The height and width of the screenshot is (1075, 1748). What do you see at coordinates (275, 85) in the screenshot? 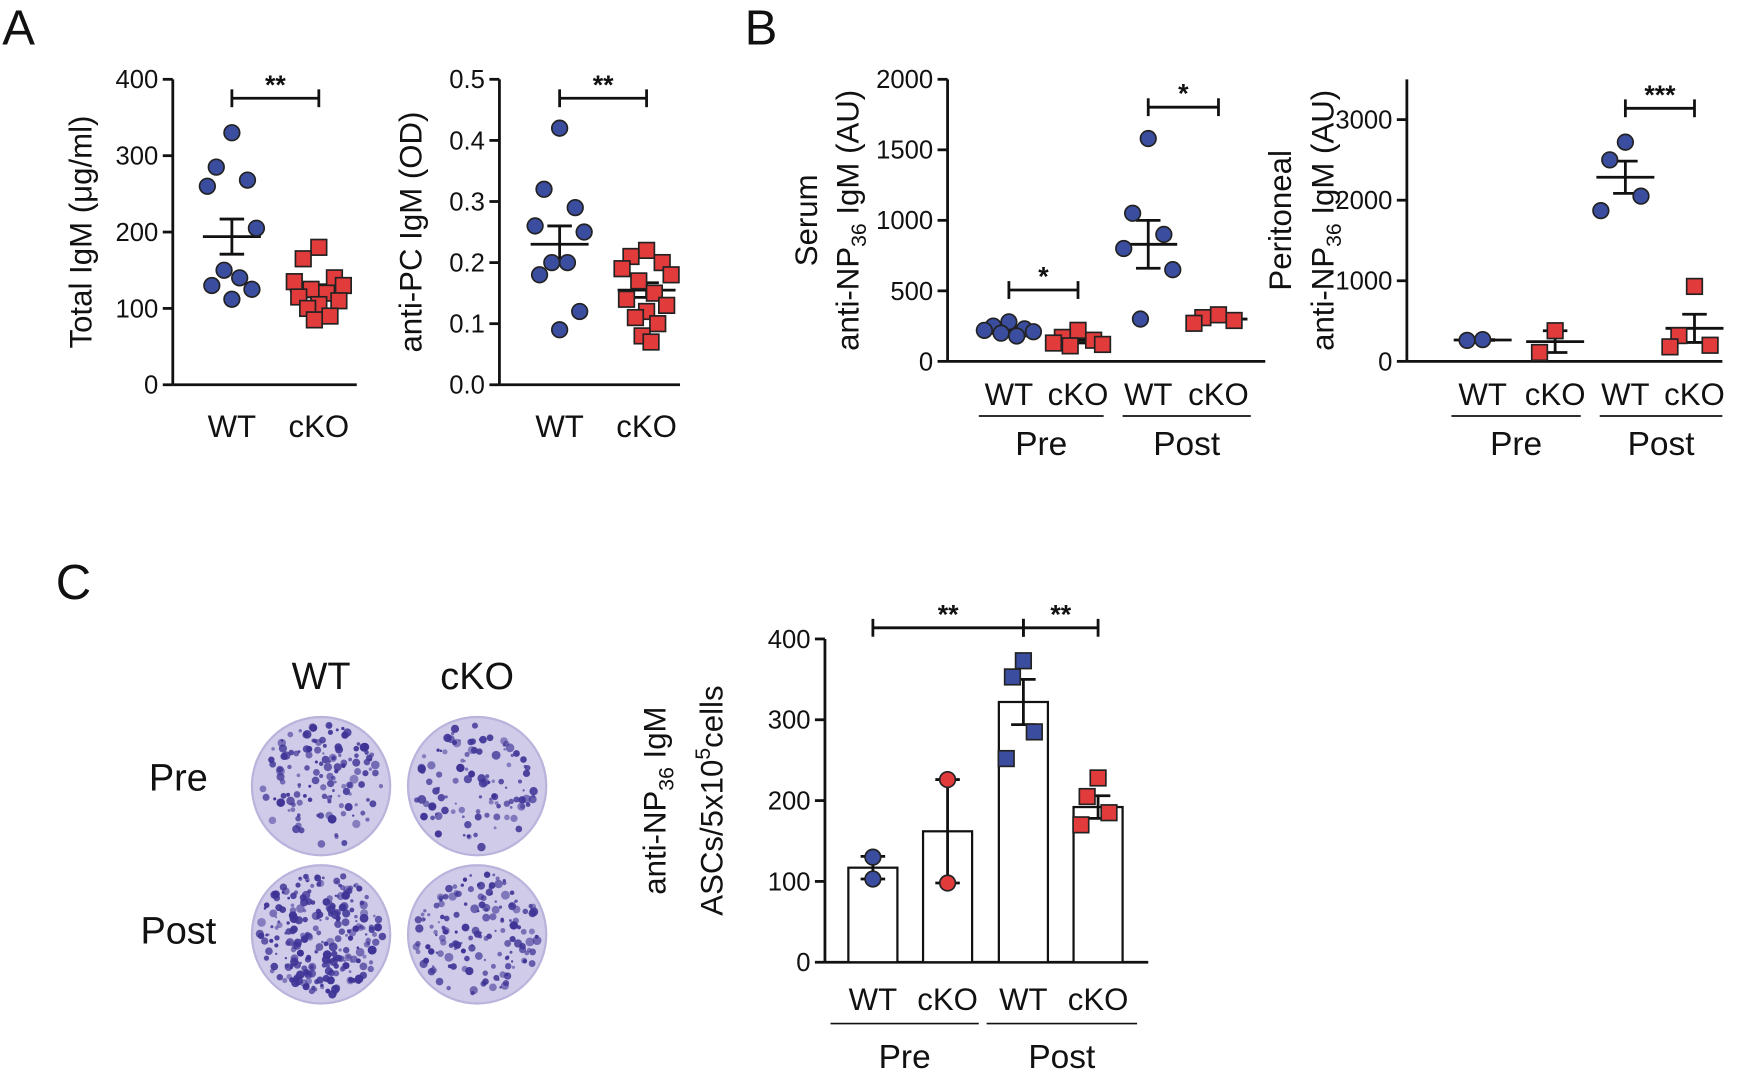
I see `sig-label: **` at bounding box center [275, 85].